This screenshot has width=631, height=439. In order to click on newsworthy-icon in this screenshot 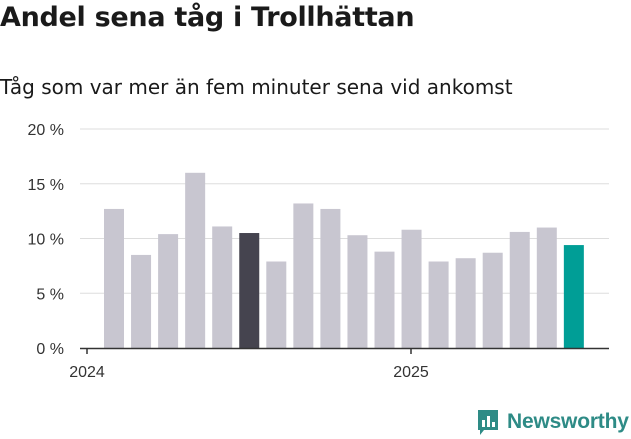, I will do `click(488, 422)`.